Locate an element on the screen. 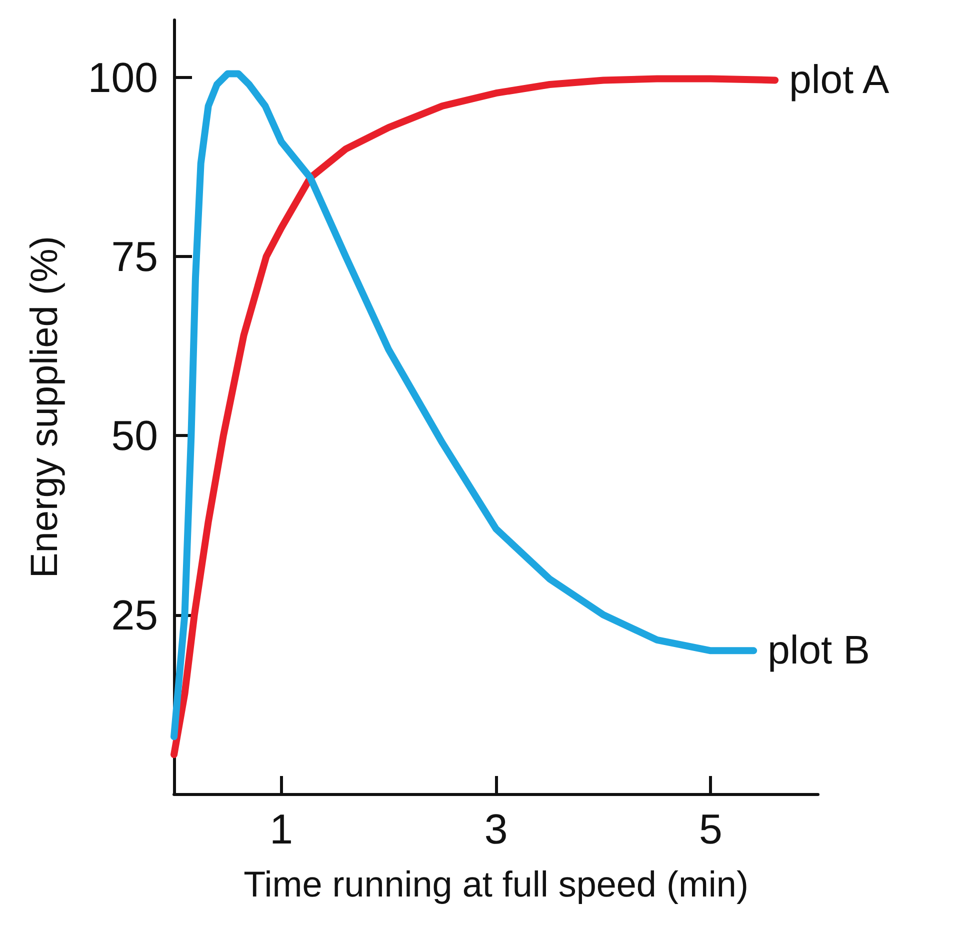 This screenshot has height=936, width=980. y-tick-label: 75 is located at coordinates (134, 256).